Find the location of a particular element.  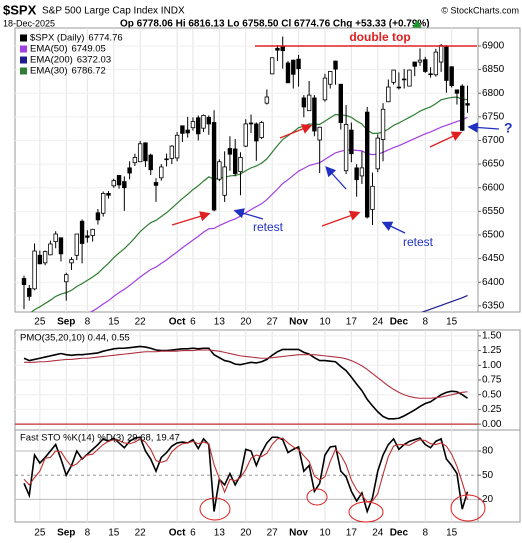

y-tick-label: 0.75 is located at coordinates (492, 380).